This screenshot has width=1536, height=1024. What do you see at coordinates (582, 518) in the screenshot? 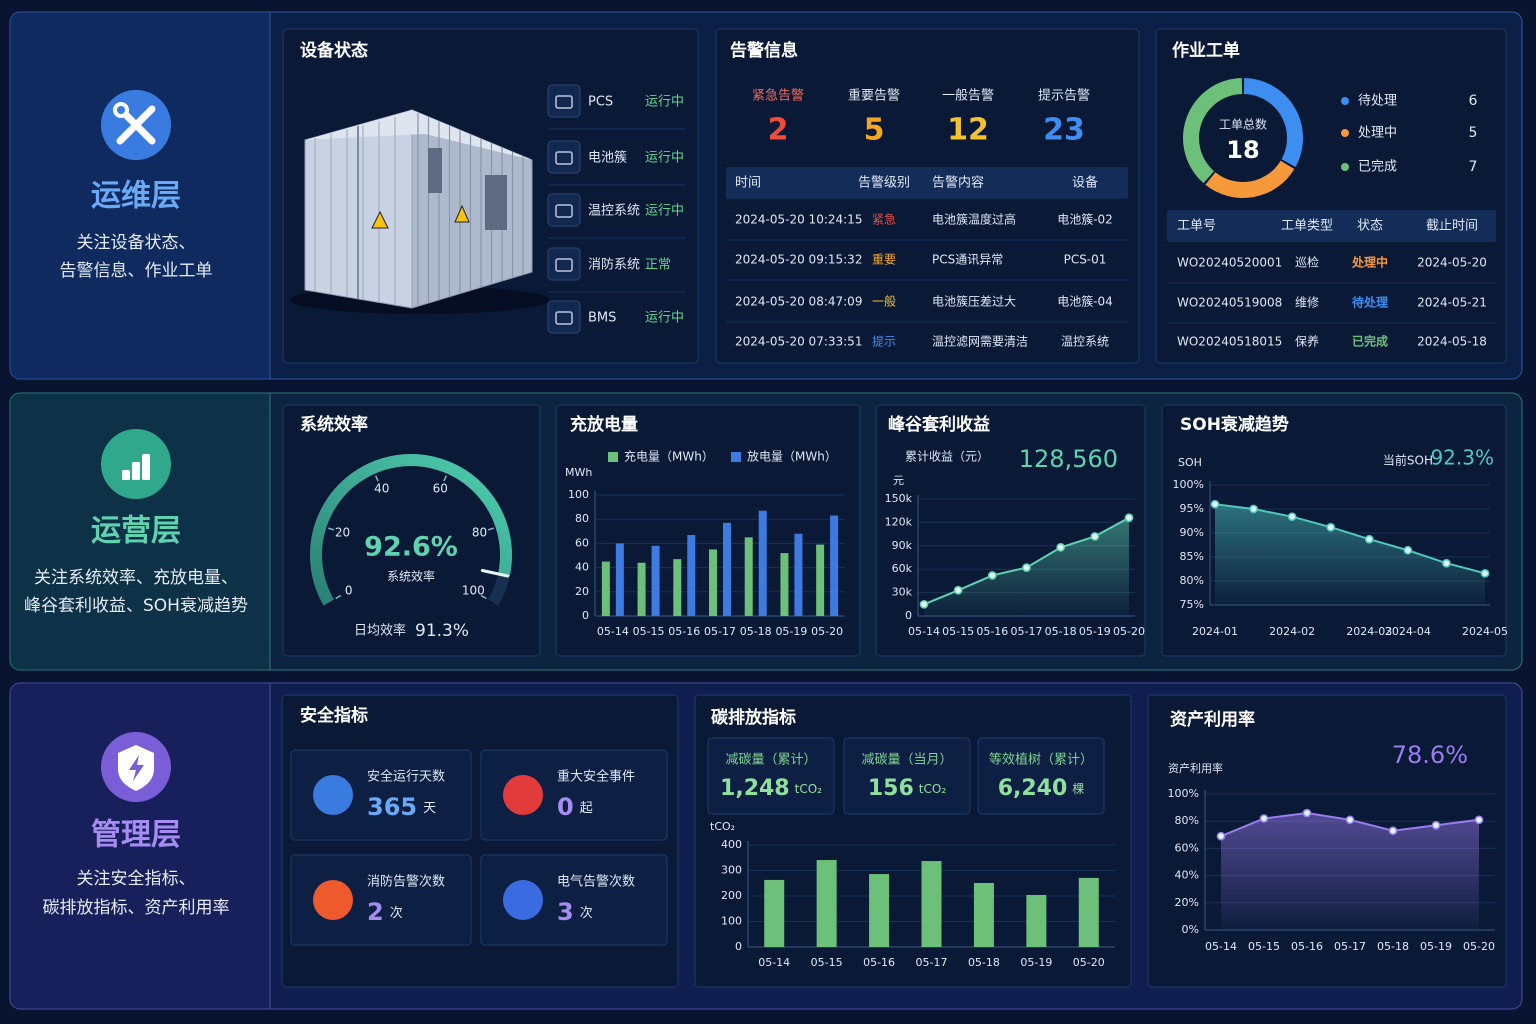
I see `y-tick-label: 80` at bounding box center [582, 518].